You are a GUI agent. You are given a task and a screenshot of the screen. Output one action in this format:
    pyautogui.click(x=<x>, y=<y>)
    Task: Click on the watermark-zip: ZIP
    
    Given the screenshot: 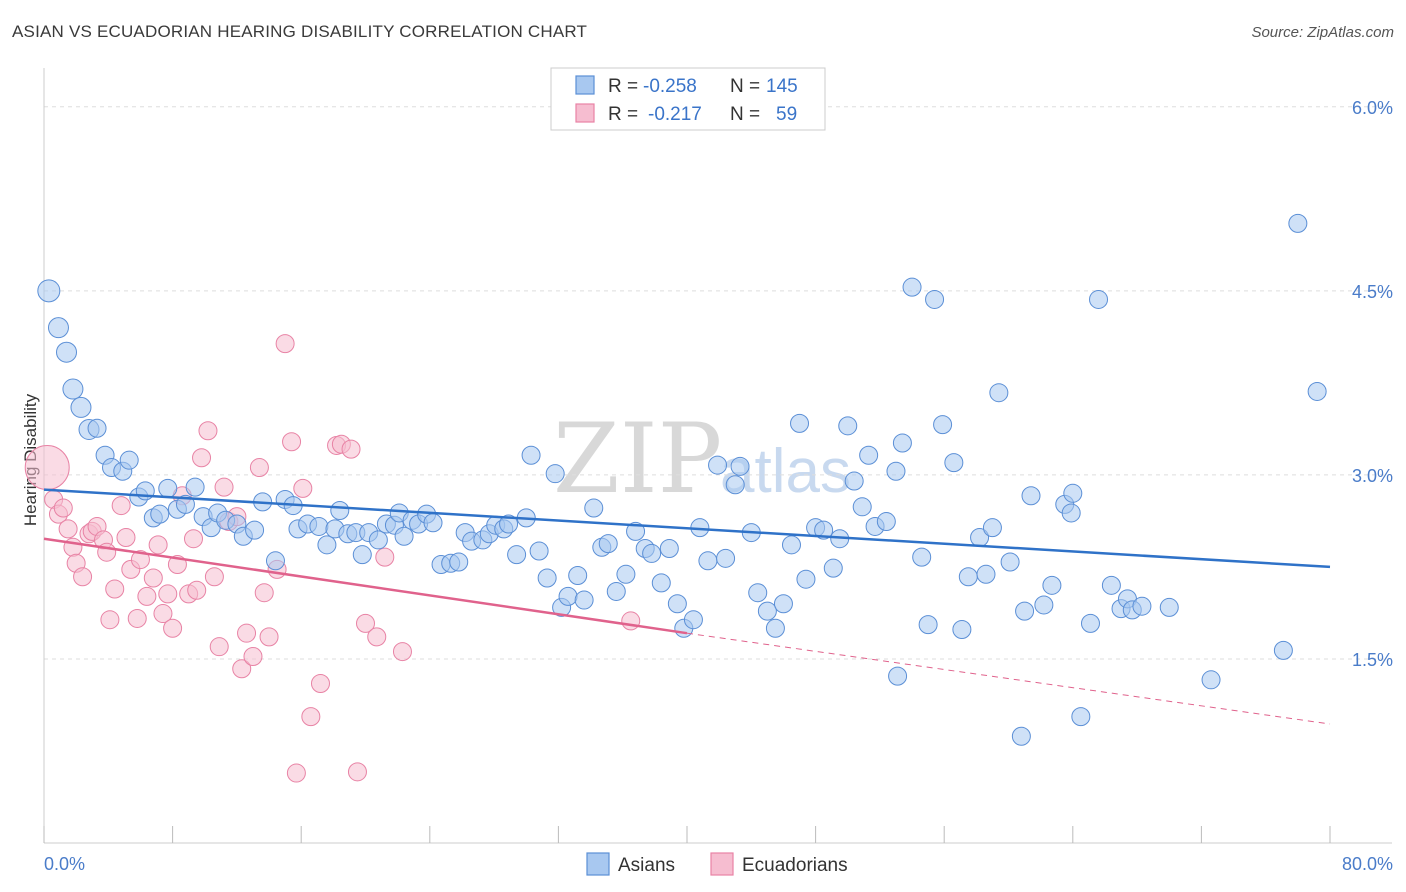 What is the action you would take?
    pyautogui.click(x=637, y=459)
    